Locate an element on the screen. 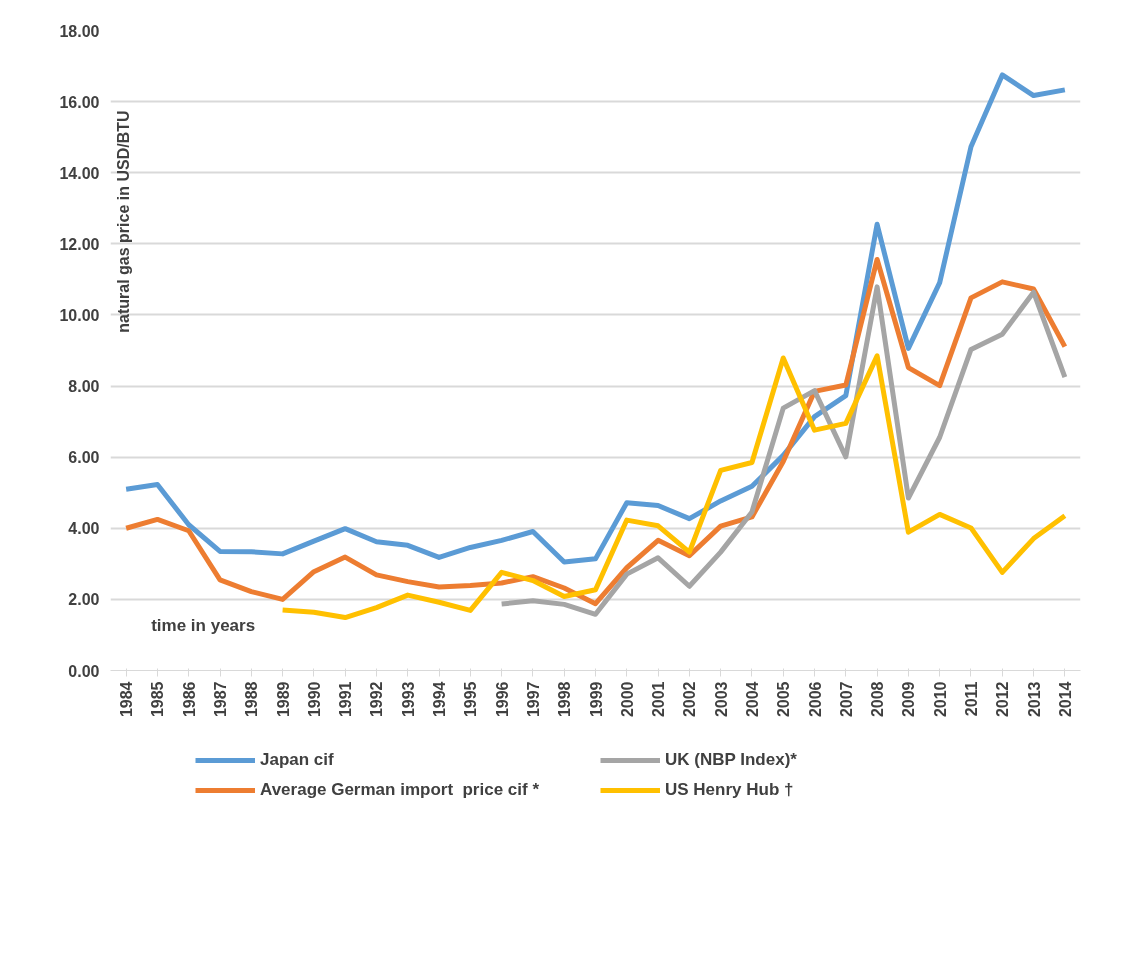  x-tick-label: 2005 is located at coordinates (784, 699).